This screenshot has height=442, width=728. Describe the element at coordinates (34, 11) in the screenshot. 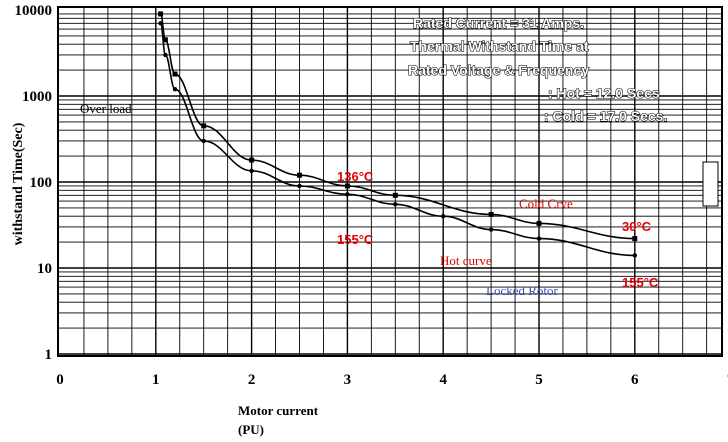

I see `y-tick-label: 10000` at that location.